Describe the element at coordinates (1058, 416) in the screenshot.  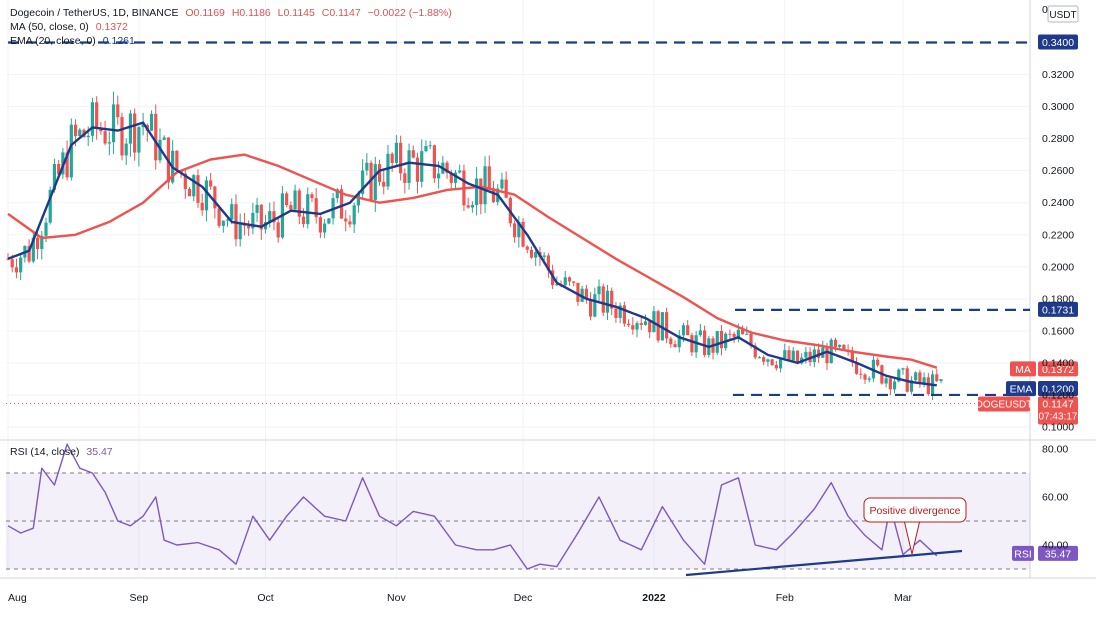
I see `tag-last-countdown: 07:43:17` at that location.